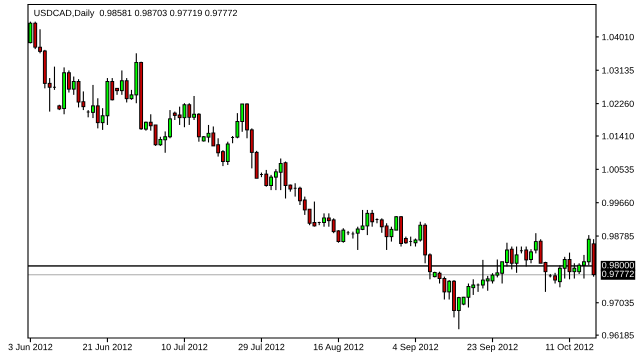 The image size is (642, 358). What do you see at coordinates (618, 236) in the screenshot?
I see `y-tick-label: 0.98785` at bounding box center [618, 236].